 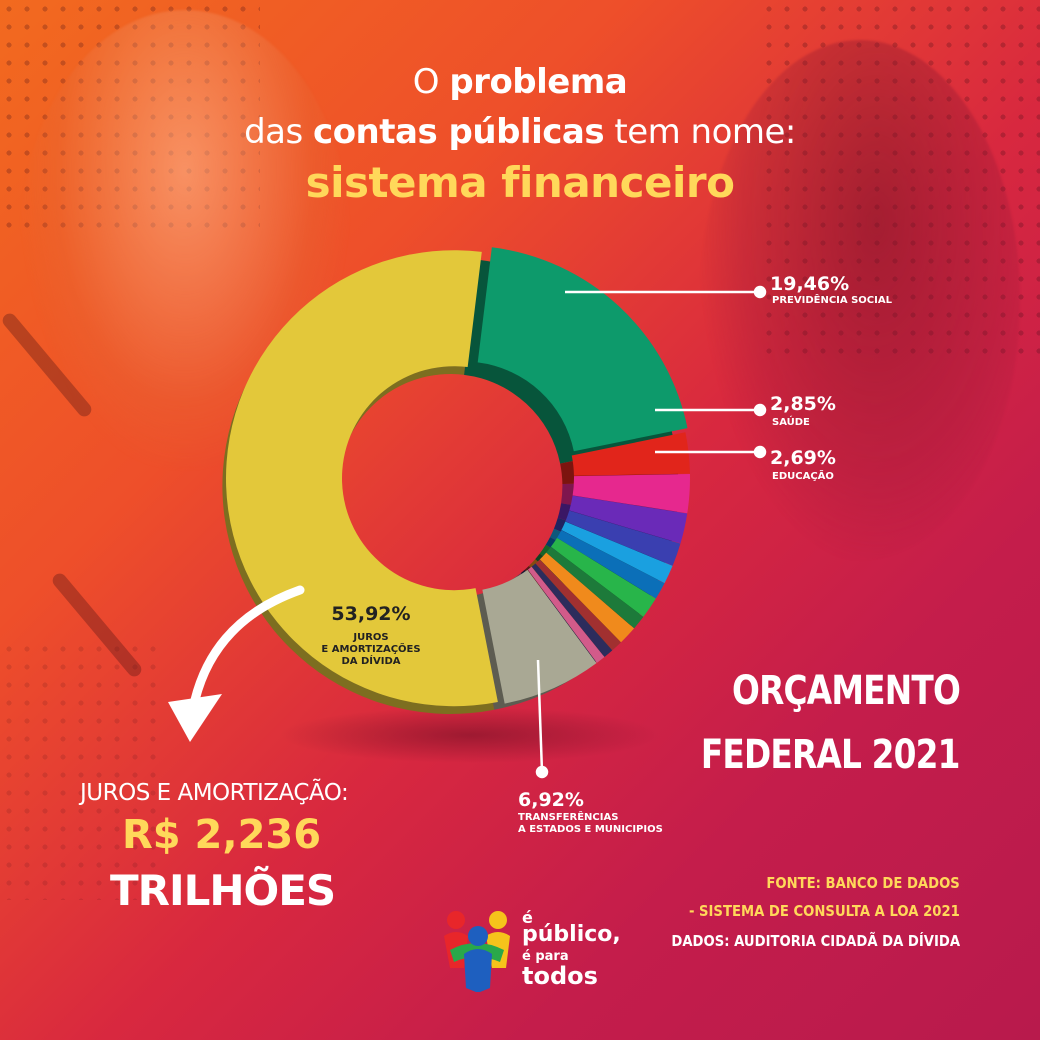 I want to click on label-transferencias-line2: A ESTADOS E MUNICIPIOS, so click(x=590, y=829).